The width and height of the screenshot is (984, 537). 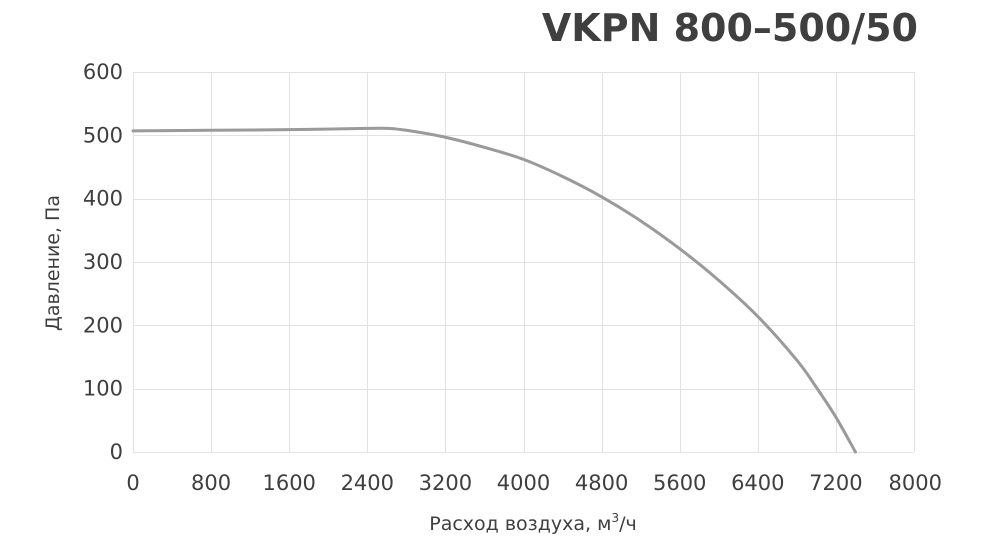 What do you see at coordinates (730, 28) in the screenshot?
I see `chart-title: VKPN 800–500/50` at bounding box center [730, 28].